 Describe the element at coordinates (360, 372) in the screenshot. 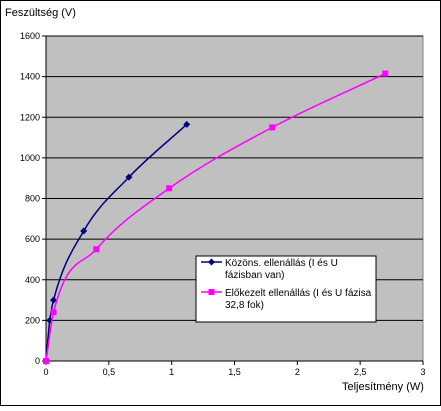

I see `x-tick-label: 2,5` at that location.